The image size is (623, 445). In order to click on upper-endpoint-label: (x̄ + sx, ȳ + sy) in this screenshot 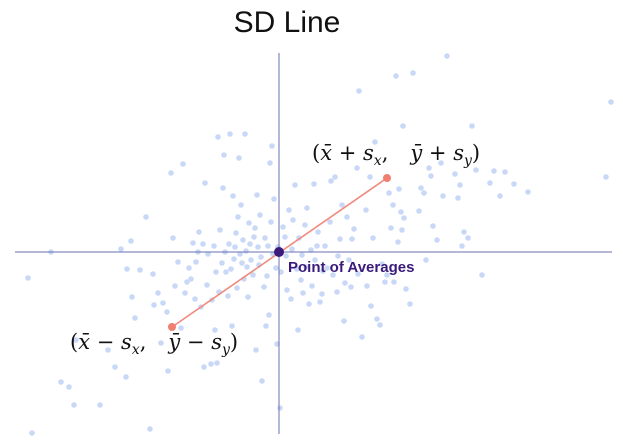, I will do `click(396, 155)`.